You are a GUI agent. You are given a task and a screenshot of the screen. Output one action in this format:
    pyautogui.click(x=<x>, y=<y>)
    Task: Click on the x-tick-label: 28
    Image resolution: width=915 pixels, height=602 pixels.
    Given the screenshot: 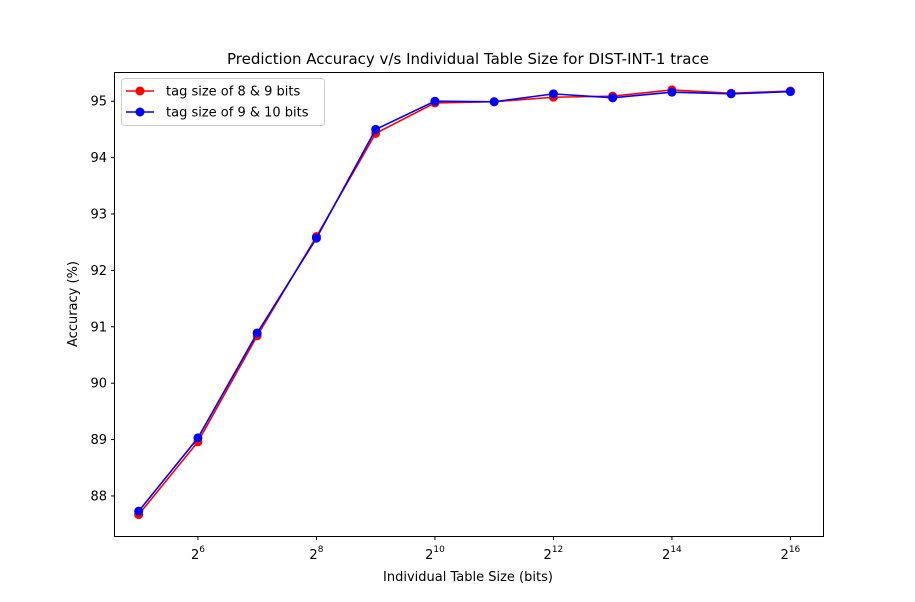 What is the action you would take?
    pyautogui.click(x=316, y=554)
    